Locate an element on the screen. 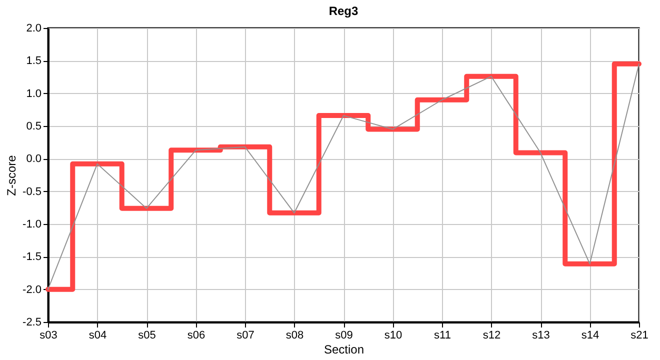 Image resolution: width=660 pixels, height=360 pixels. chart-title: Reg3 is located at coordinates (343, 11).